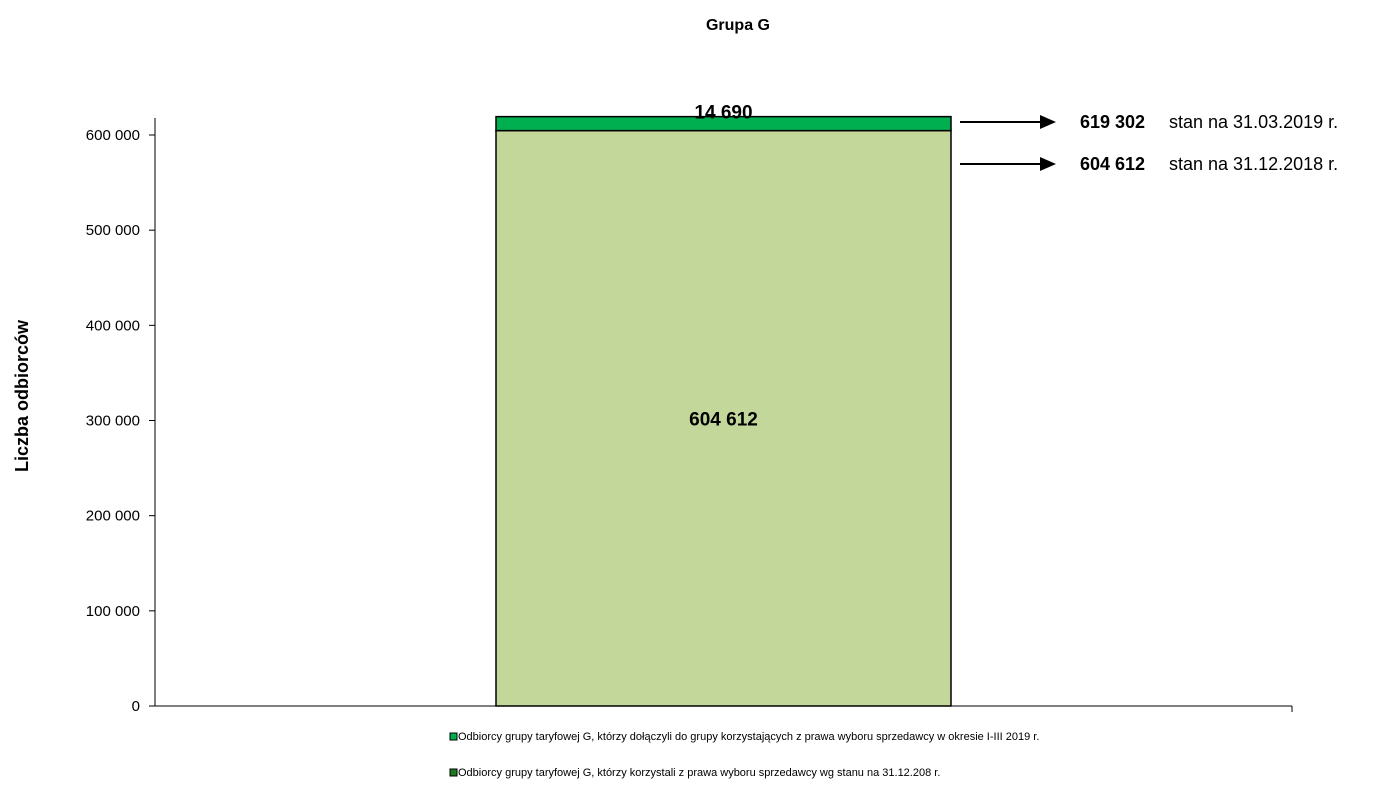 This screenshot has height=787, width=1388. What do you see at coordinates (113, 516) in the screenshot?
I see `y-tick-label: 200 000` at bounding box center [113, 516].